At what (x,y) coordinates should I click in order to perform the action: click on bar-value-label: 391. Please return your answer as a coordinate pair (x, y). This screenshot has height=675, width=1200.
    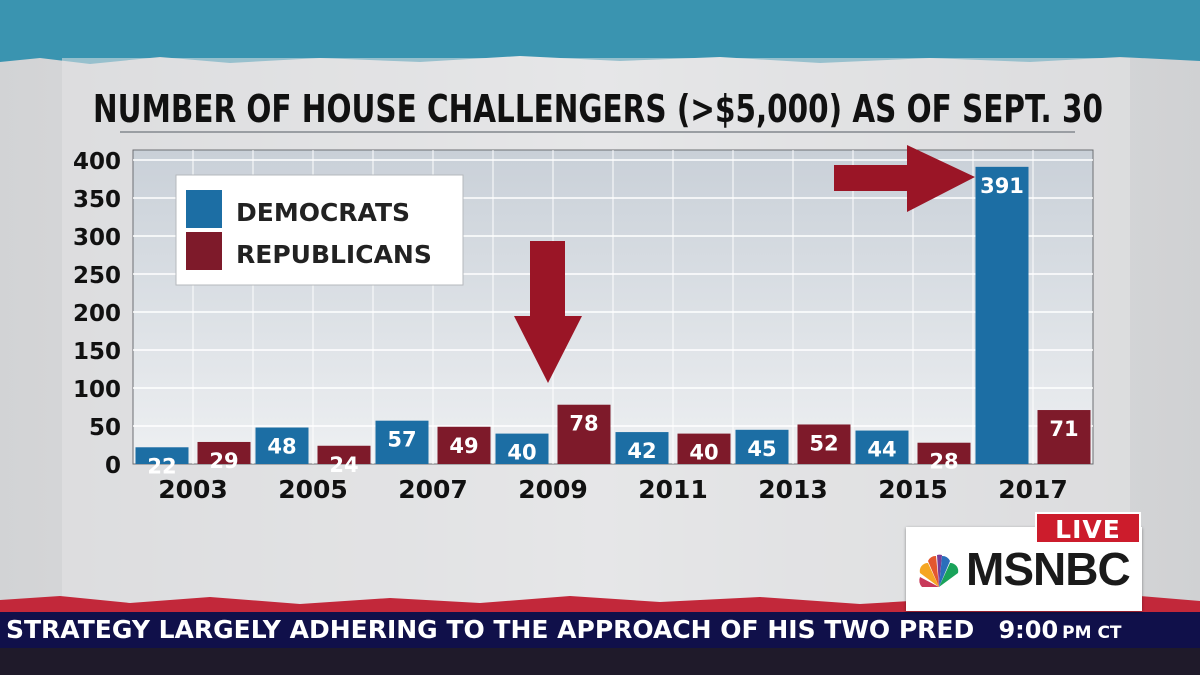
    Looking at the image, I should click on (1002, 186).